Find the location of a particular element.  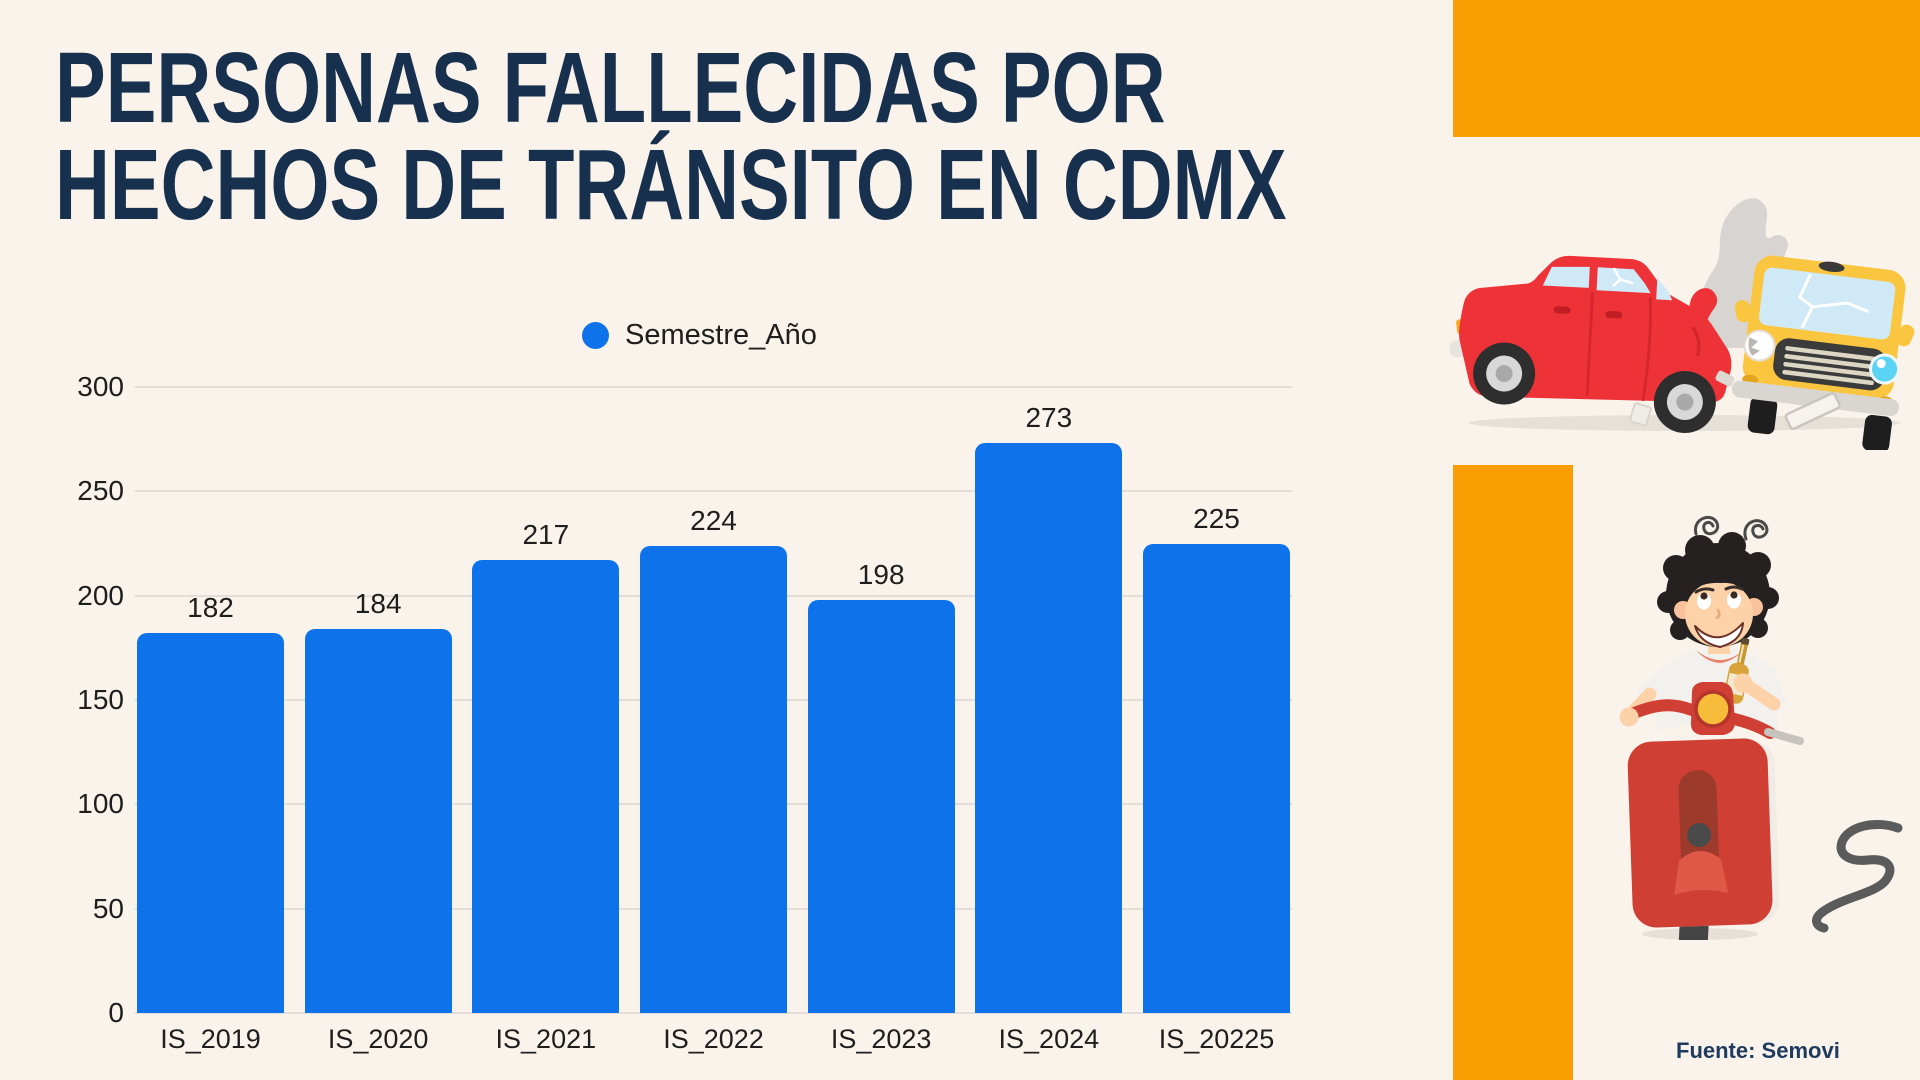

tire-skid-track-icon is located at coordinates (1857, 876).